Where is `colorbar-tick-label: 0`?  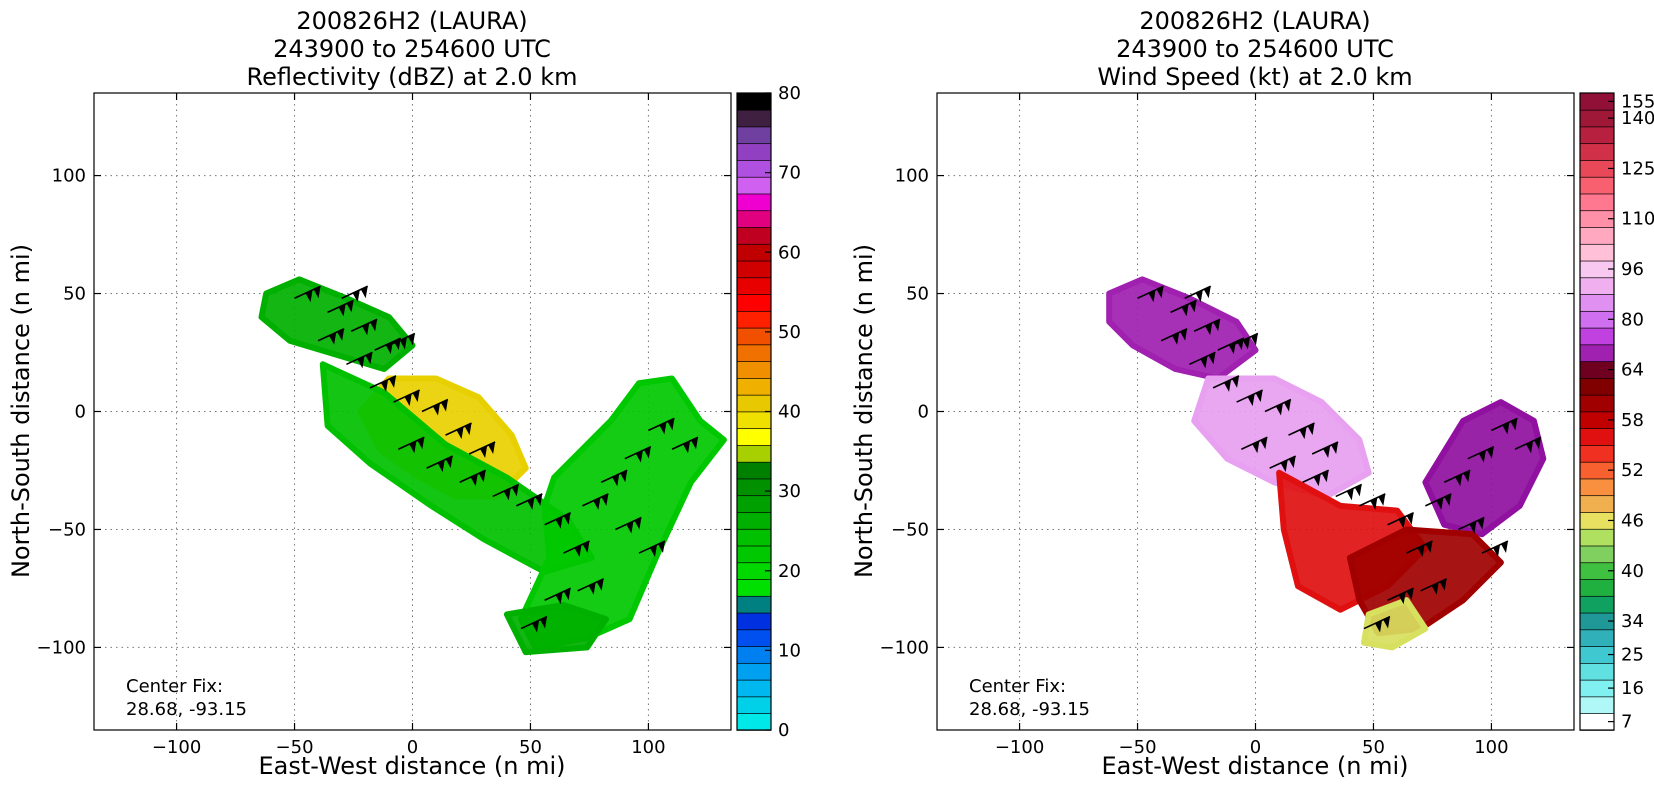 colorbar-tick-label: 0 is located at coordinates (783, 730).